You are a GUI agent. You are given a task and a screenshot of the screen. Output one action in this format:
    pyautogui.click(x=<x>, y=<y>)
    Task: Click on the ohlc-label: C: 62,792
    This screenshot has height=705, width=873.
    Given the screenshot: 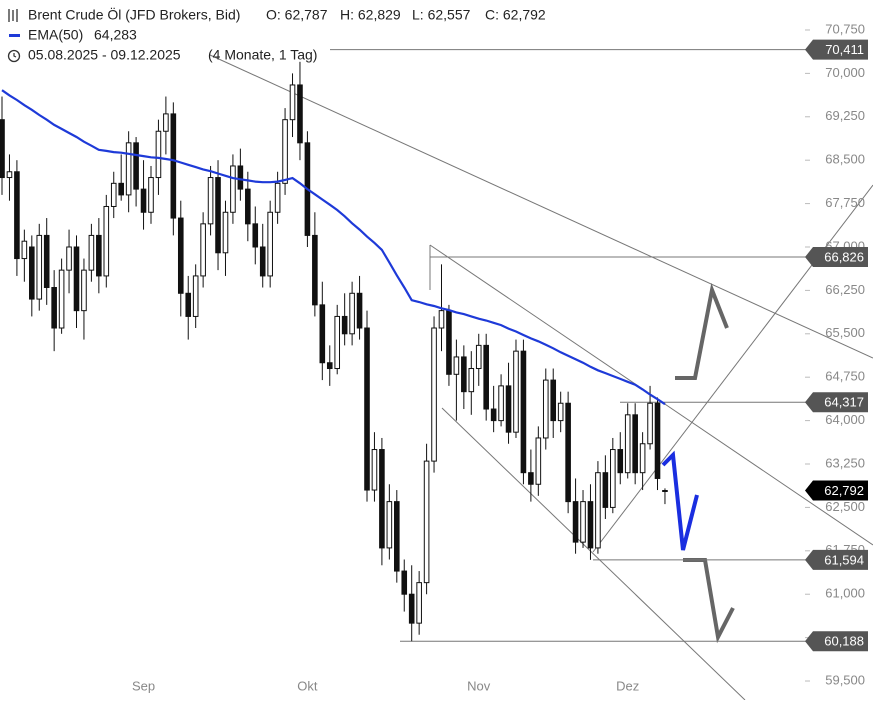 What is the action you would take?
    pyautogui.click(x=515, y=15)
    